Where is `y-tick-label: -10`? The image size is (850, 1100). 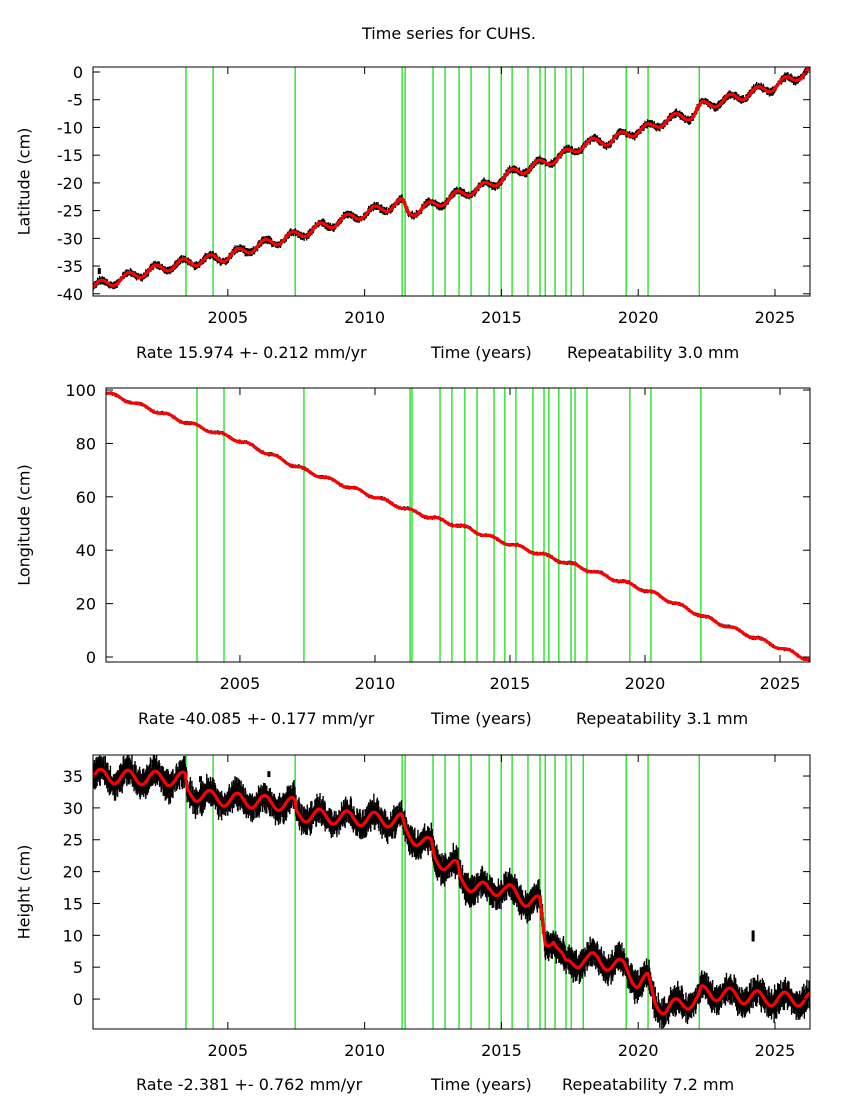 y-tick-label: -10 is located at coordinates (70, 127).